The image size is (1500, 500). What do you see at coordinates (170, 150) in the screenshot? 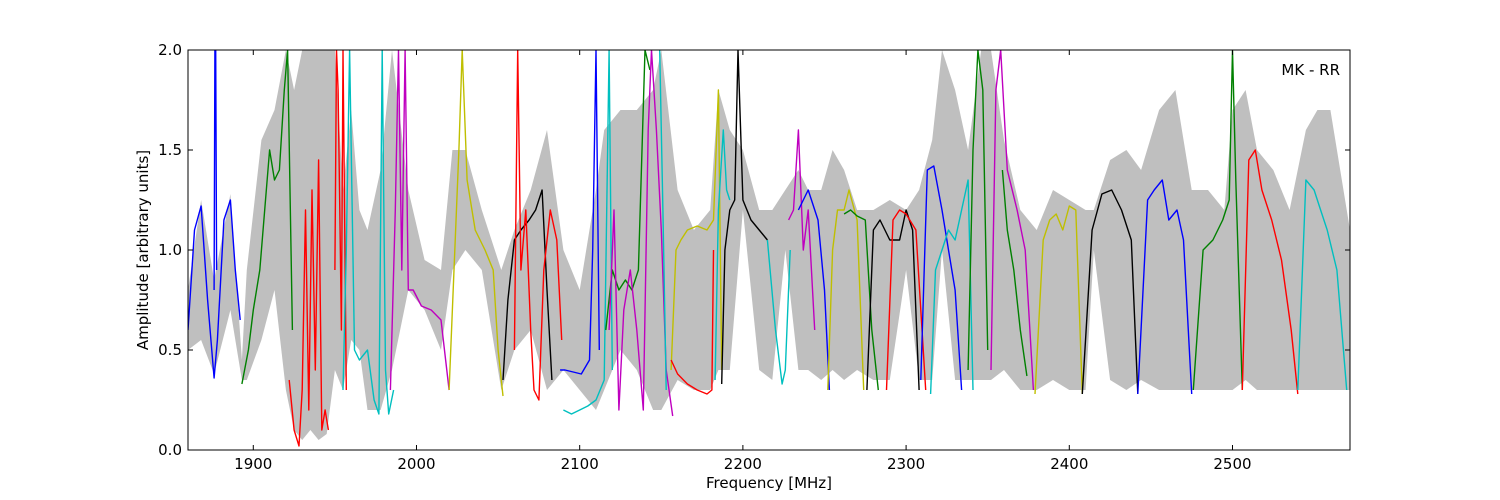
I see `y-tick-label: 1.5` at bounding box center [170, 150].